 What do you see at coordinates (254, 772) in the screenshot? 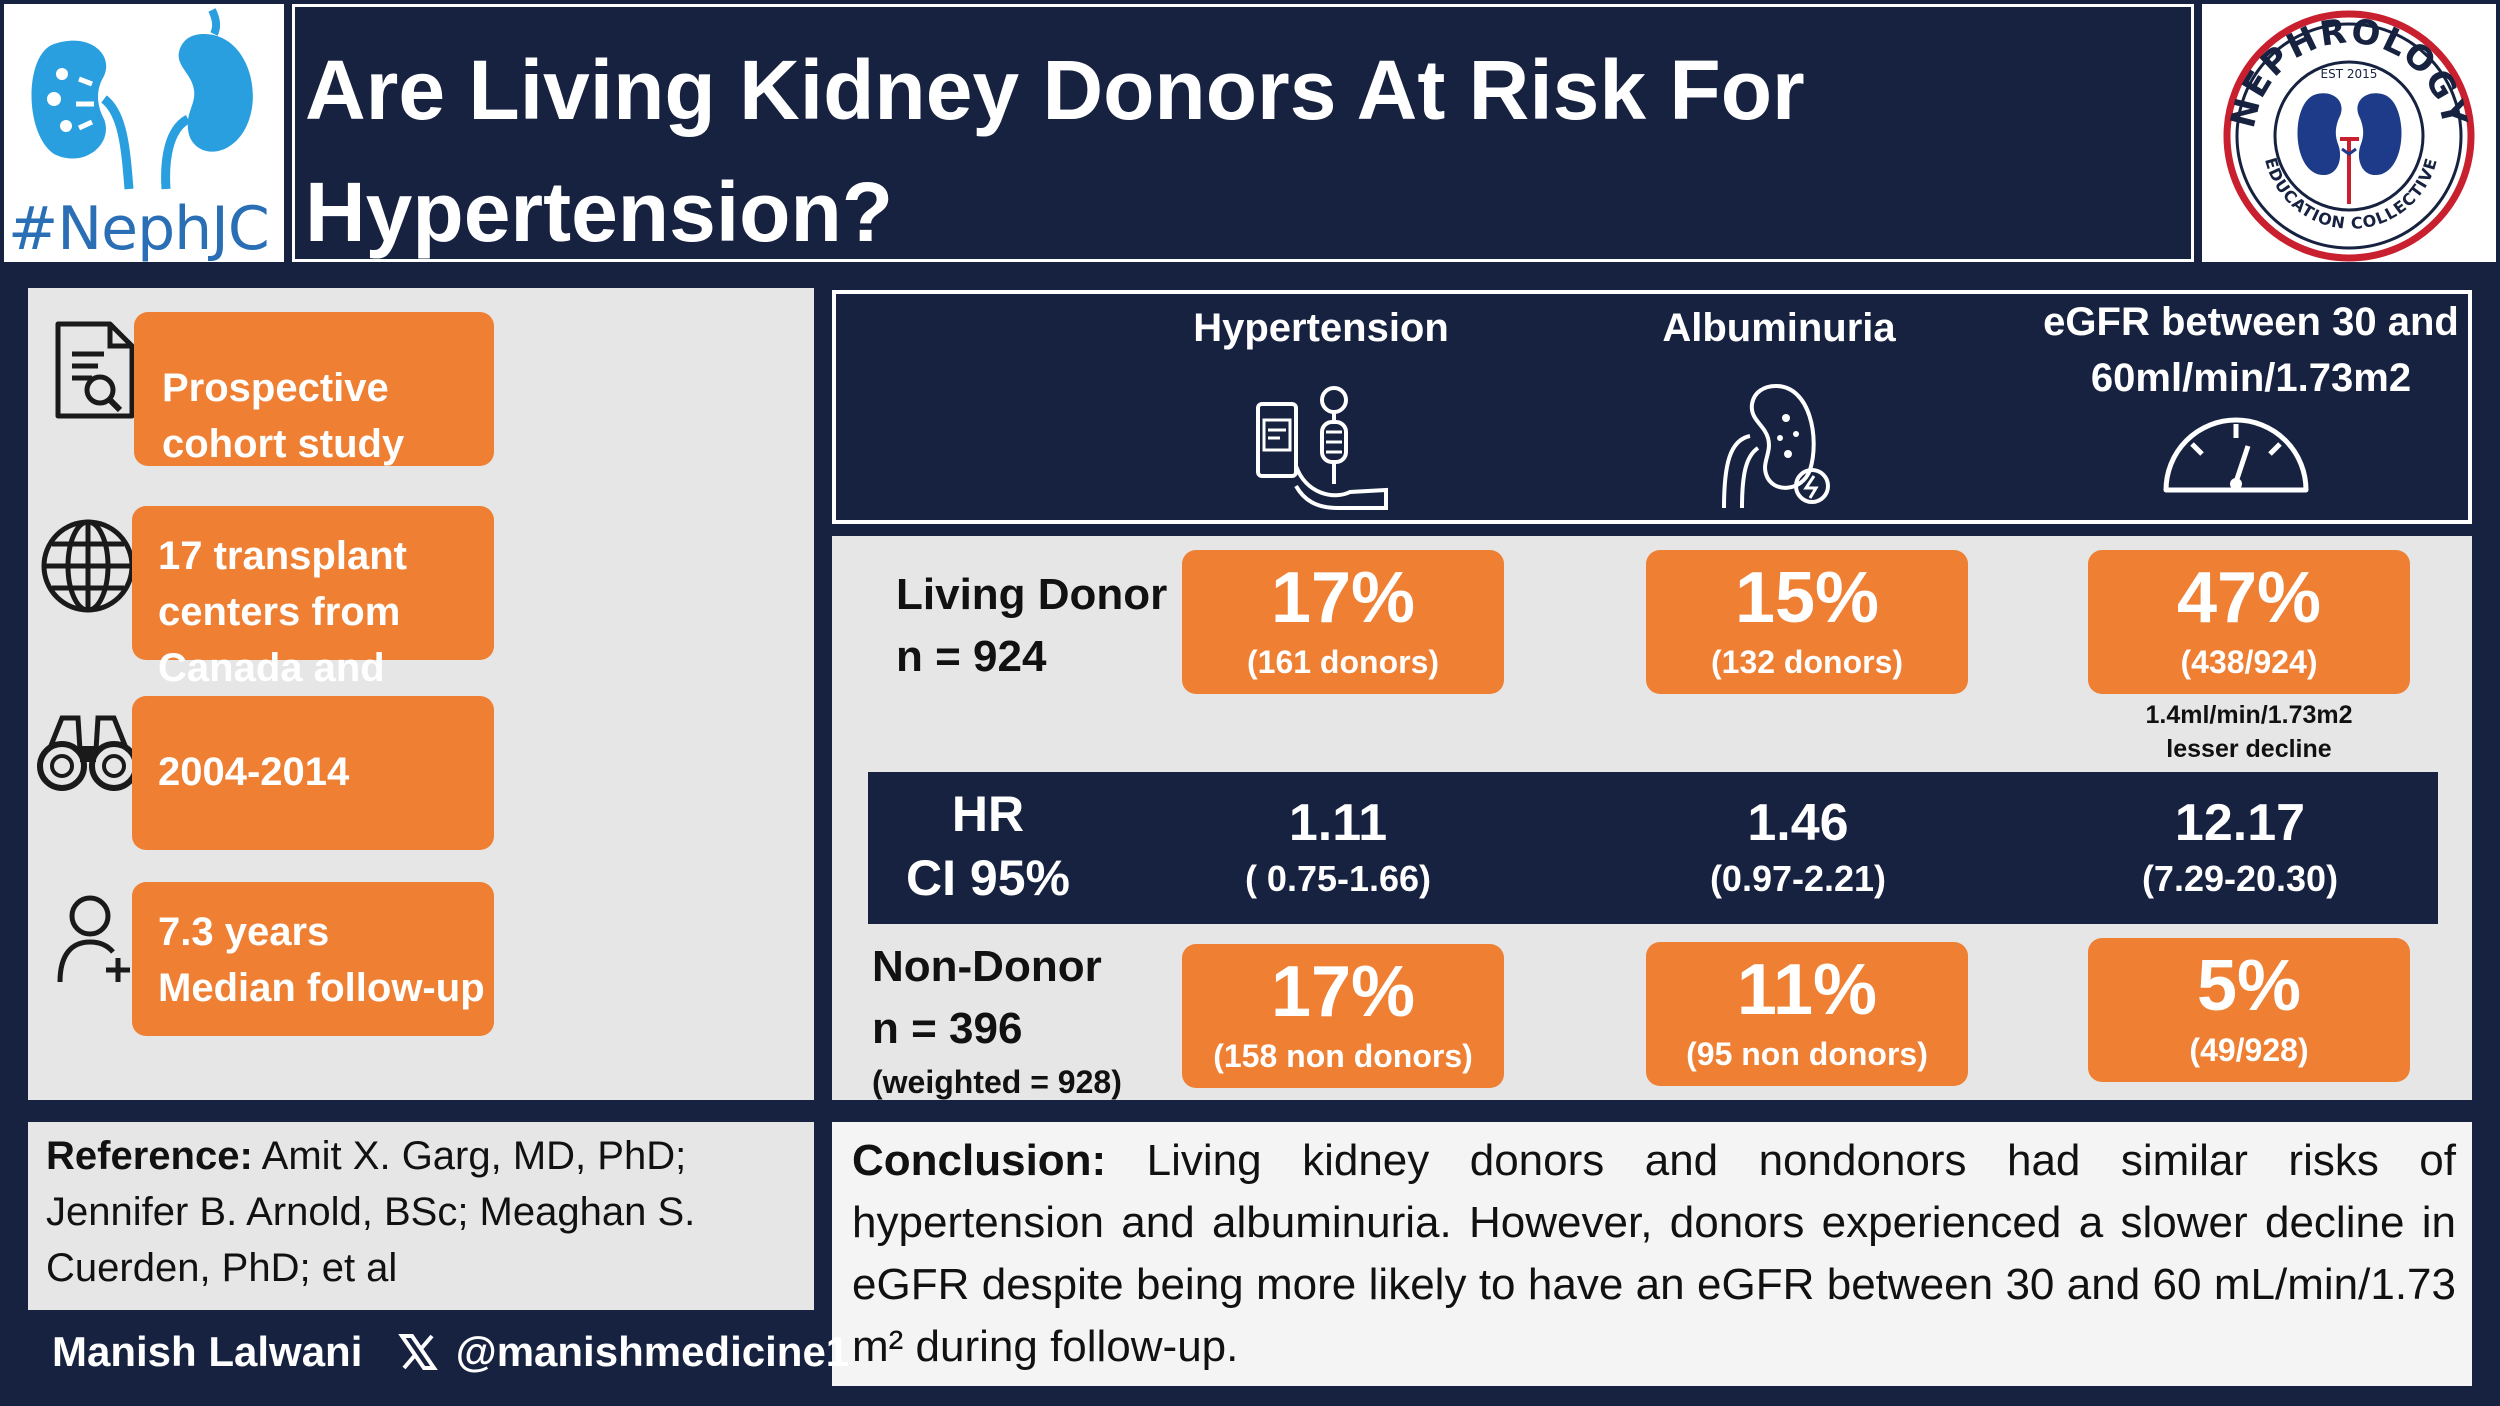
I see `period-text: 2004-2014` at bounding box center [254, 772].